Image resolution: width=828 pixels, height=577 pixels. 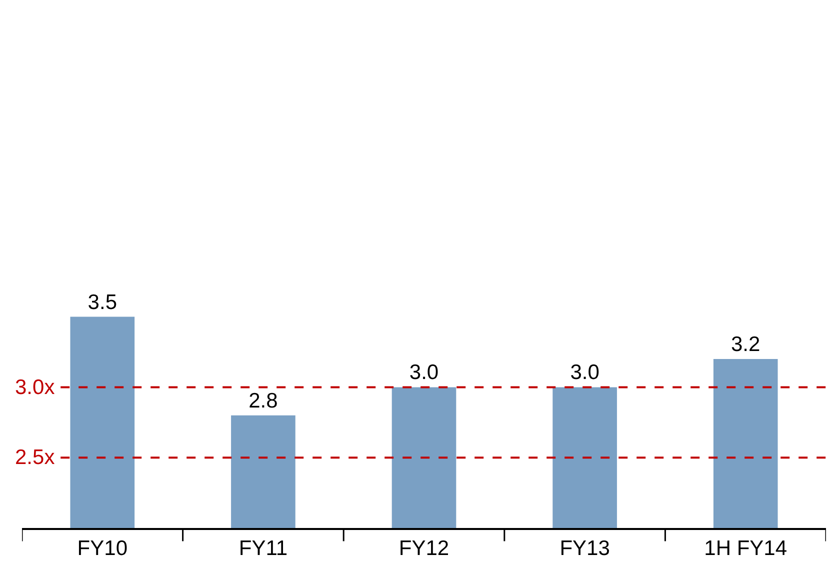 What do you see at coordinates (424, 548) in the screenshot?
I see `x-tick-label: FY12` at bounding box center [424, 548].